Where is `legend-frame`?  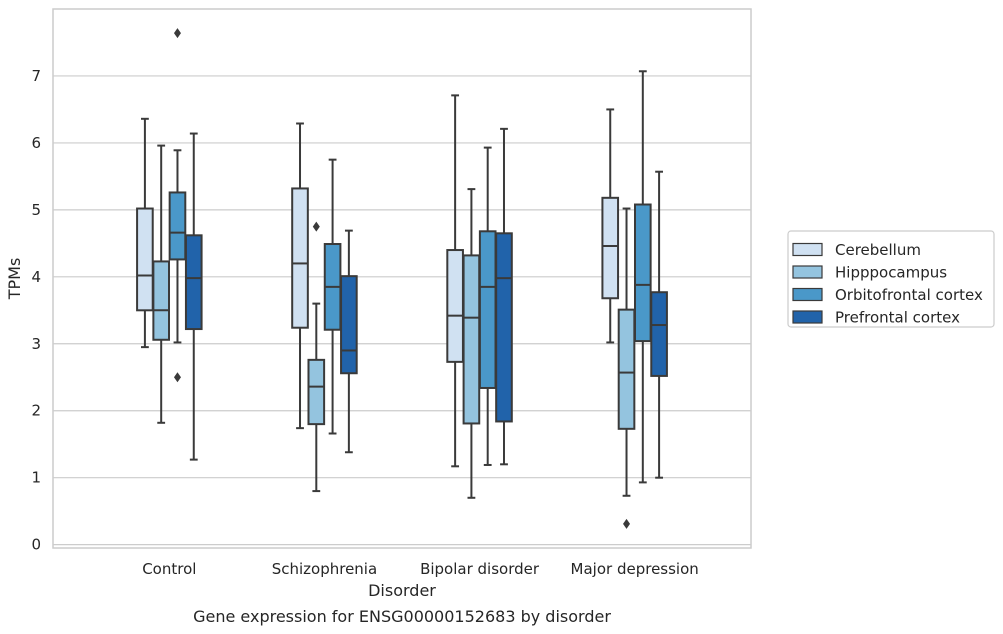
legend-frame is located at coordinates (891, 279).